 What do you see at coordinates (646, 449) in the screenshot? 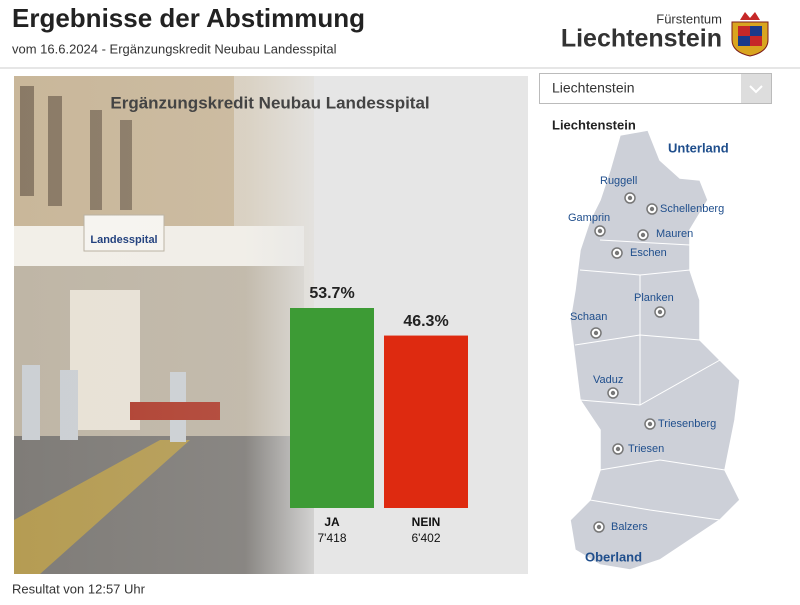
I see `municipality-label: Triesen` at bounding box center [646, 449].